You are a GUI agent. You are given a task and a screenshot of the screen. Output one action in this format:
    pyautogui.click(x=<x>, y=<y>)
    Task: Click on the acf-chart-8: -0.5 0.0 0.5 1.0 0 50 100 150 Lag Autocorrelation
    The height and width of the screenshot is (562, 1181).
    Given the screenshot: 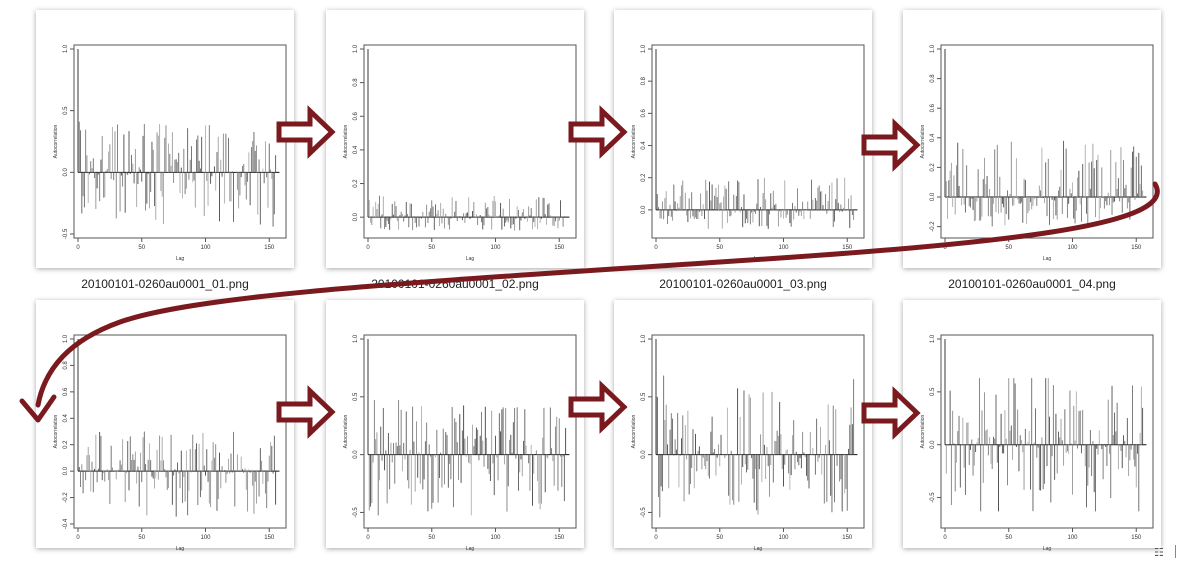 What is the action you would take?
    pyautogui.click(x=1037, y=443)
    